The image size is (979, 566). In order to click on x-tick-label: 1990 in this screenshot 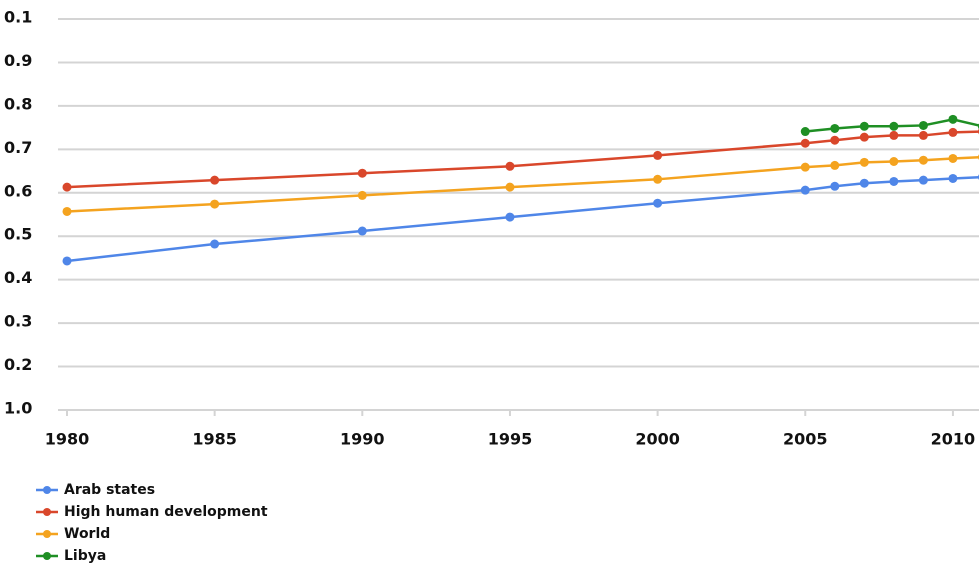, I will do `click(362, 439)`.